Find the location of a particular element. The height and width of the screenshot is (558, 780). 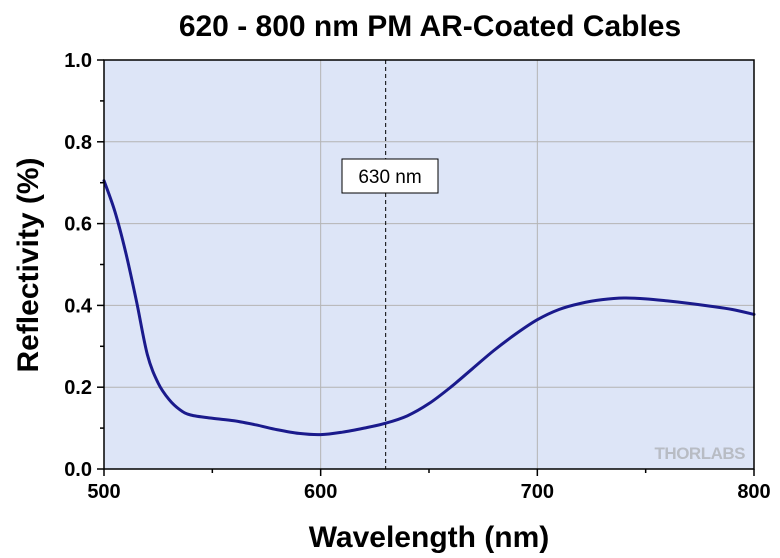

thorlabs-logo: THORLABS is located at coordinates (700, 453).